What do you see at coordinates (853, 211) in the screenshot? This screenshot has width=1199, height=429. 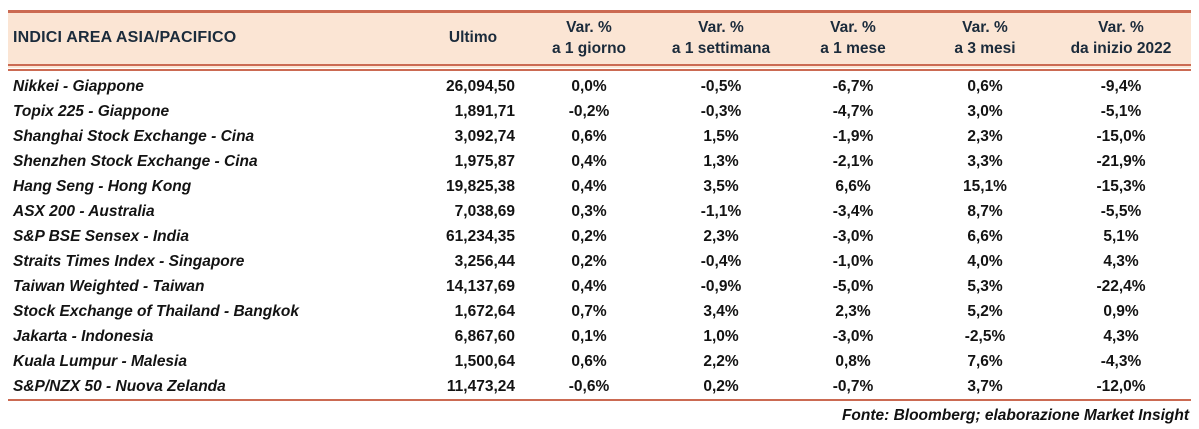 I see `variation-value-cell: -3,4%` at bounding box center [853, 211].